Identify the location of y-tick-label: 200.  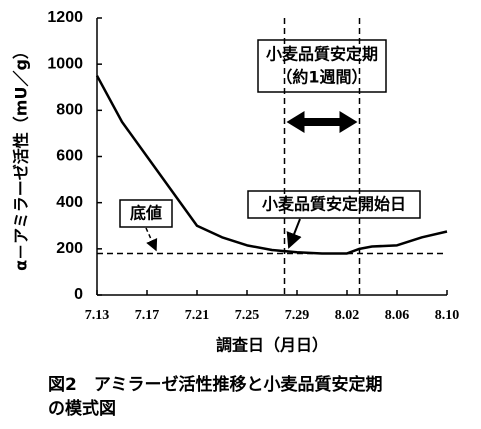
(69, 248).